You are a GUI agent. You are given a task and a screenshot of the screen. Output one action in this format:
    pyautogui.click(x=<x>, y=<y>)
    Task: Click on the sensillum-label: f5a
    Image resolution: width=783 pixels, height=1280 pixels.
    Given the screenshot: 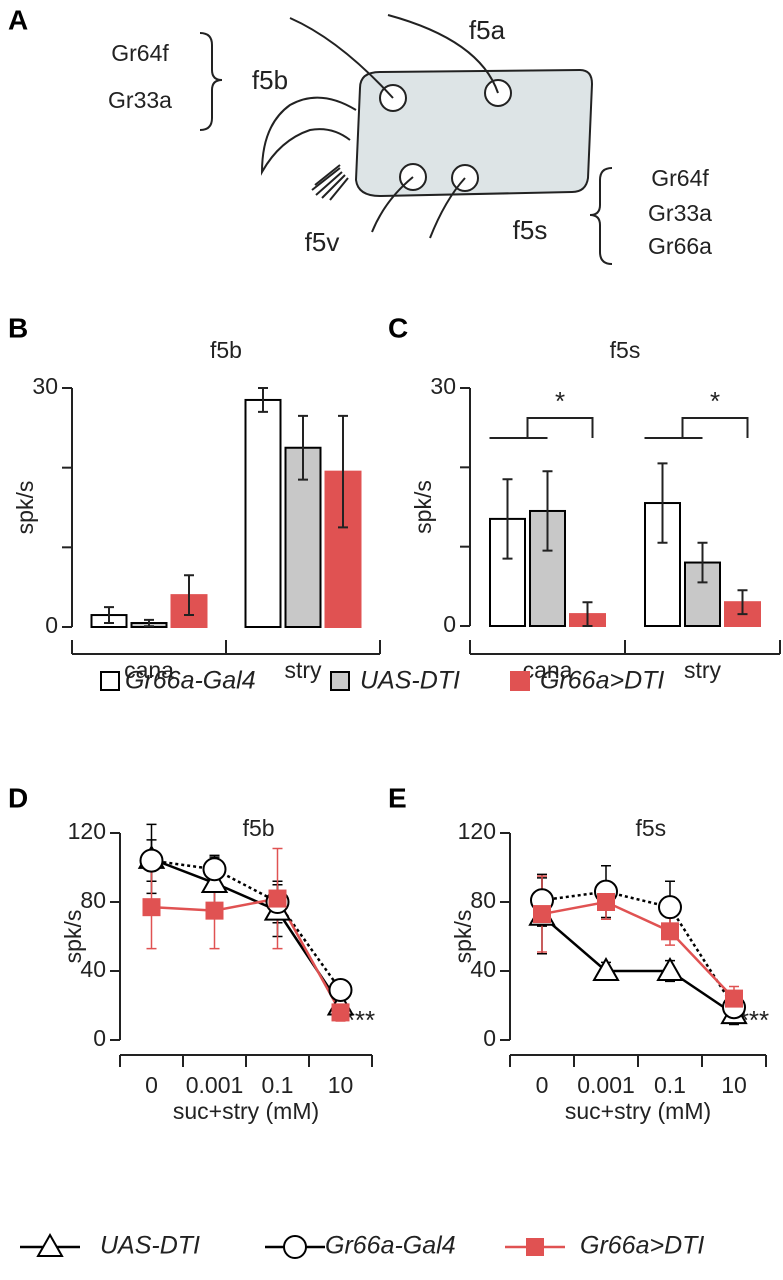 What is the action you would take?
    pyautogui.click(x=487, y=30)
    